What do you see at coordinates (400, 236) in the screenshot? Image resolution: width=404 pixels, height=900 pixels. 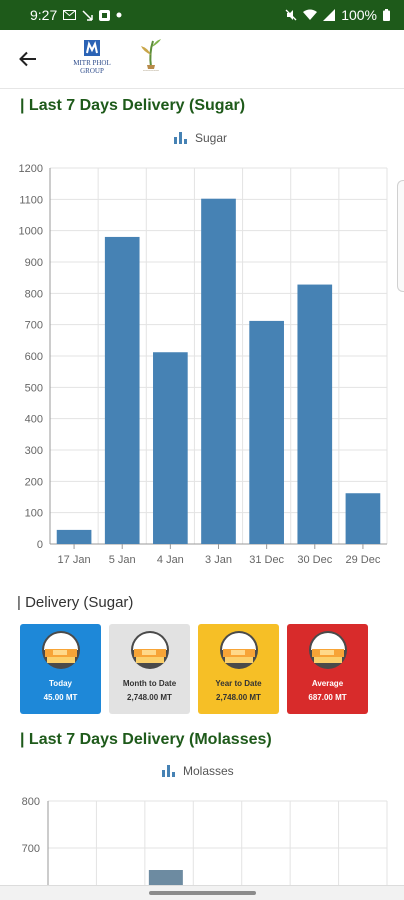 I see `side-panel-handle` at bounding box center [400, 236].